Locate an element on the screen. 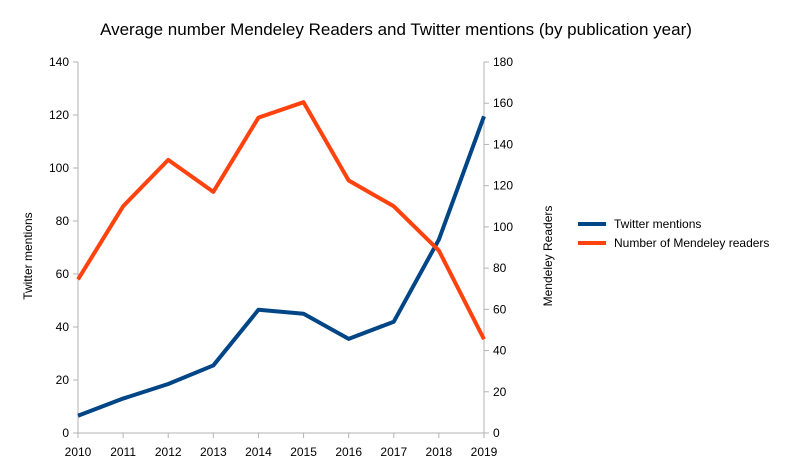 This screenshot has width=792, height=467. y-left-axis-title: Twitter mentions is located at coordinates (28, 255).